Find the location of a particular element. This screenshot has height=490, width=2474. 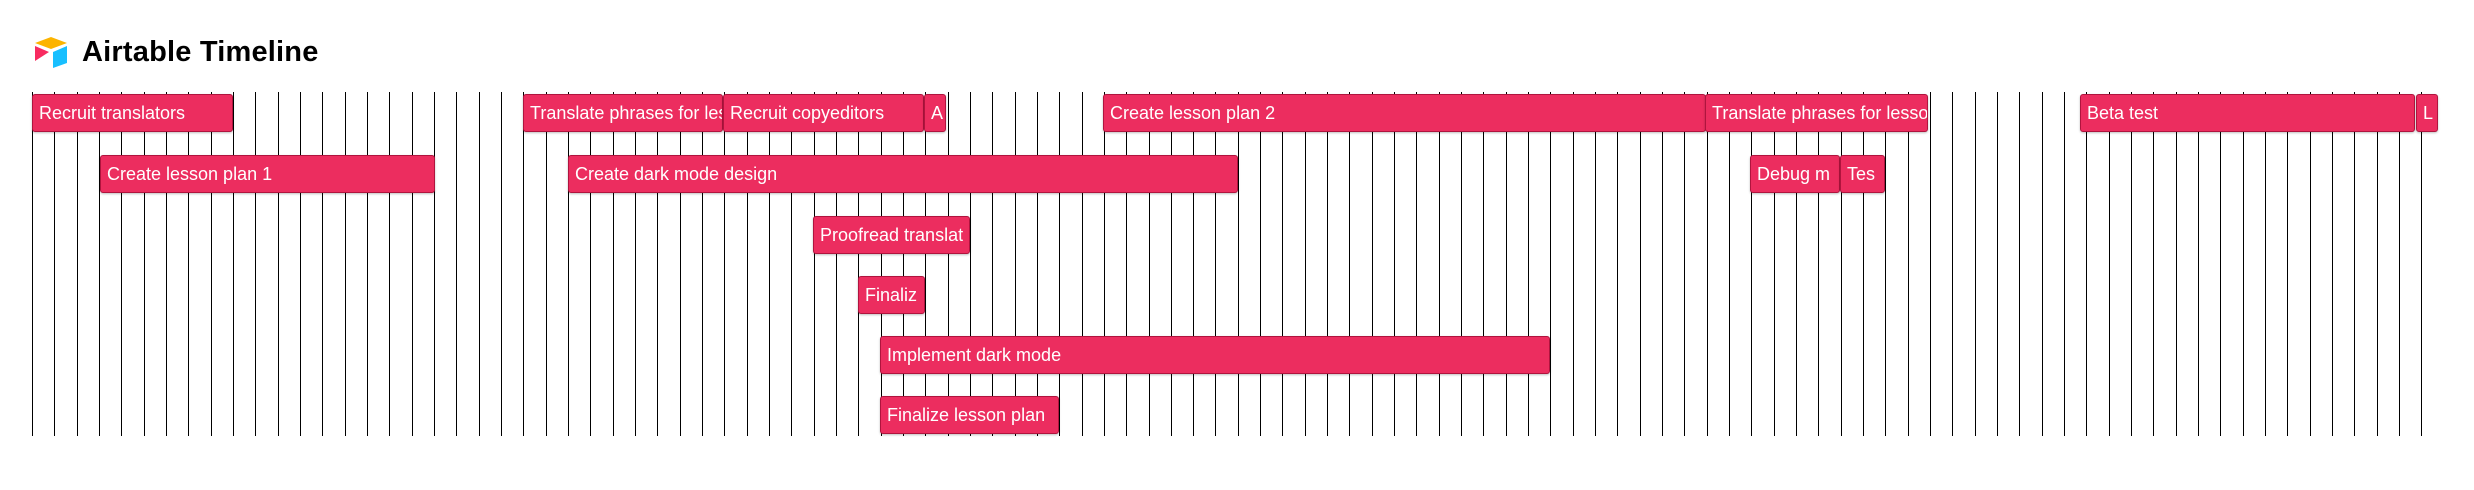

timeline-bar: Translate phrases for lesson plan 1 is located at coordinates (623, 113).